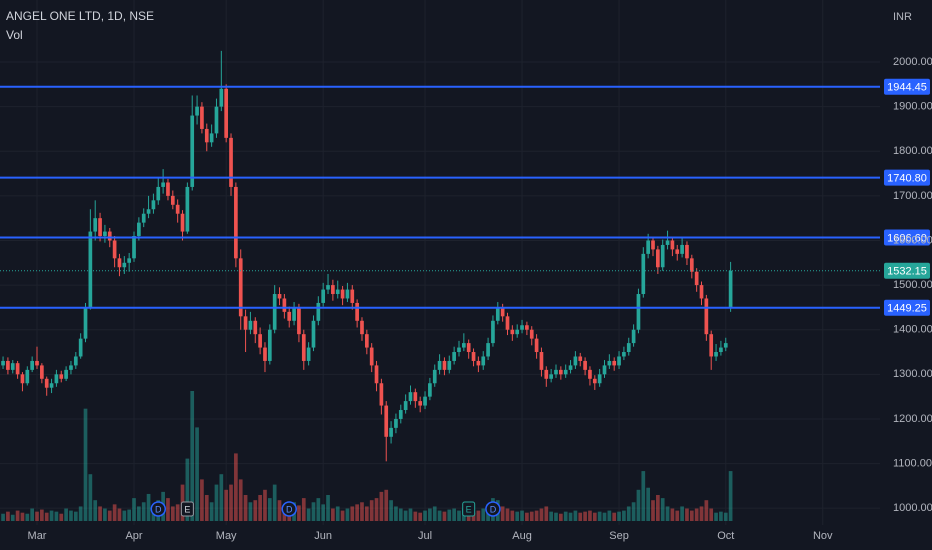 Image resolution: width=932 pixels, height=550 pixels. What do you see at coordinates (80, 16) in the screenshot?
I see `chart-title: ANGEL ONE LTD, 1D, NSE` at bounding box center [80, 16].